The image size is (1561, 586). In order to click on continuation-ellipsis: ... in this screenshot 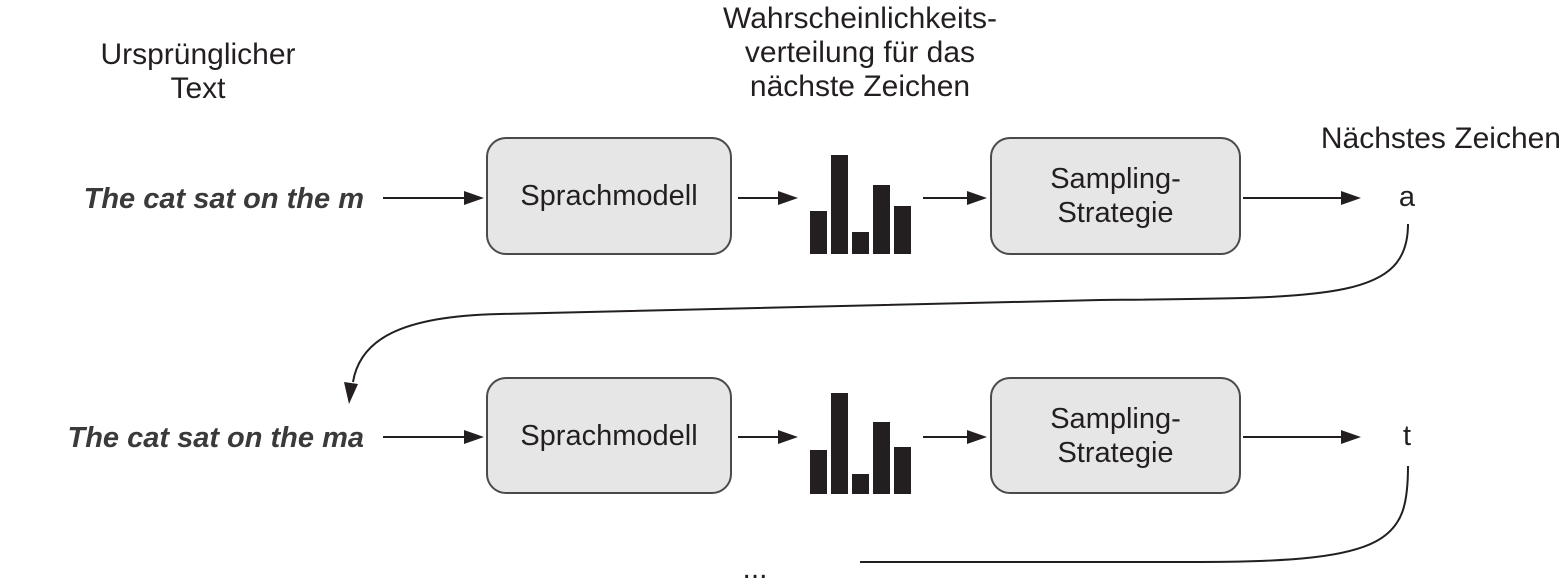, I will do `click(755, 568)`.